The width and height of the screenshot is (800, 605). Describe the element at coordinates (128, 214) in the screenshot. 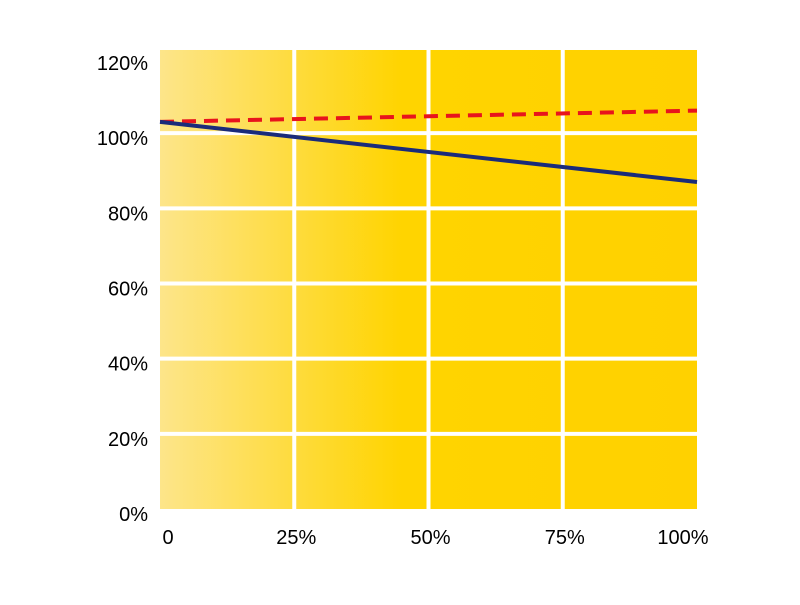

I see `y-tick-label: 80%` at that location.